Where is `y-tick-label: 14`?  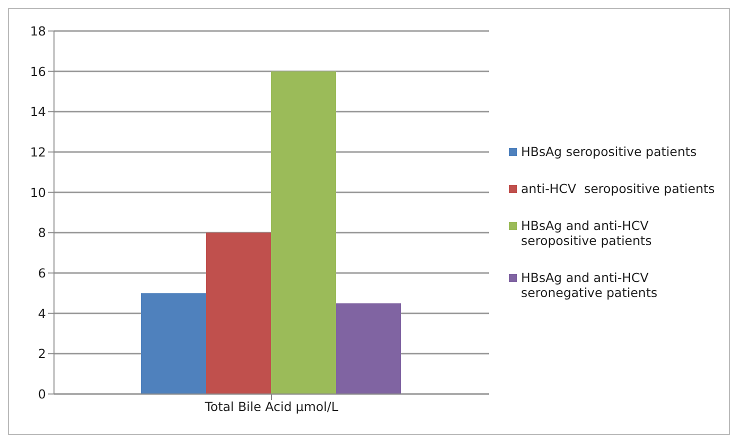
y-tick-label: 14 is located at coordinates (38, 112).